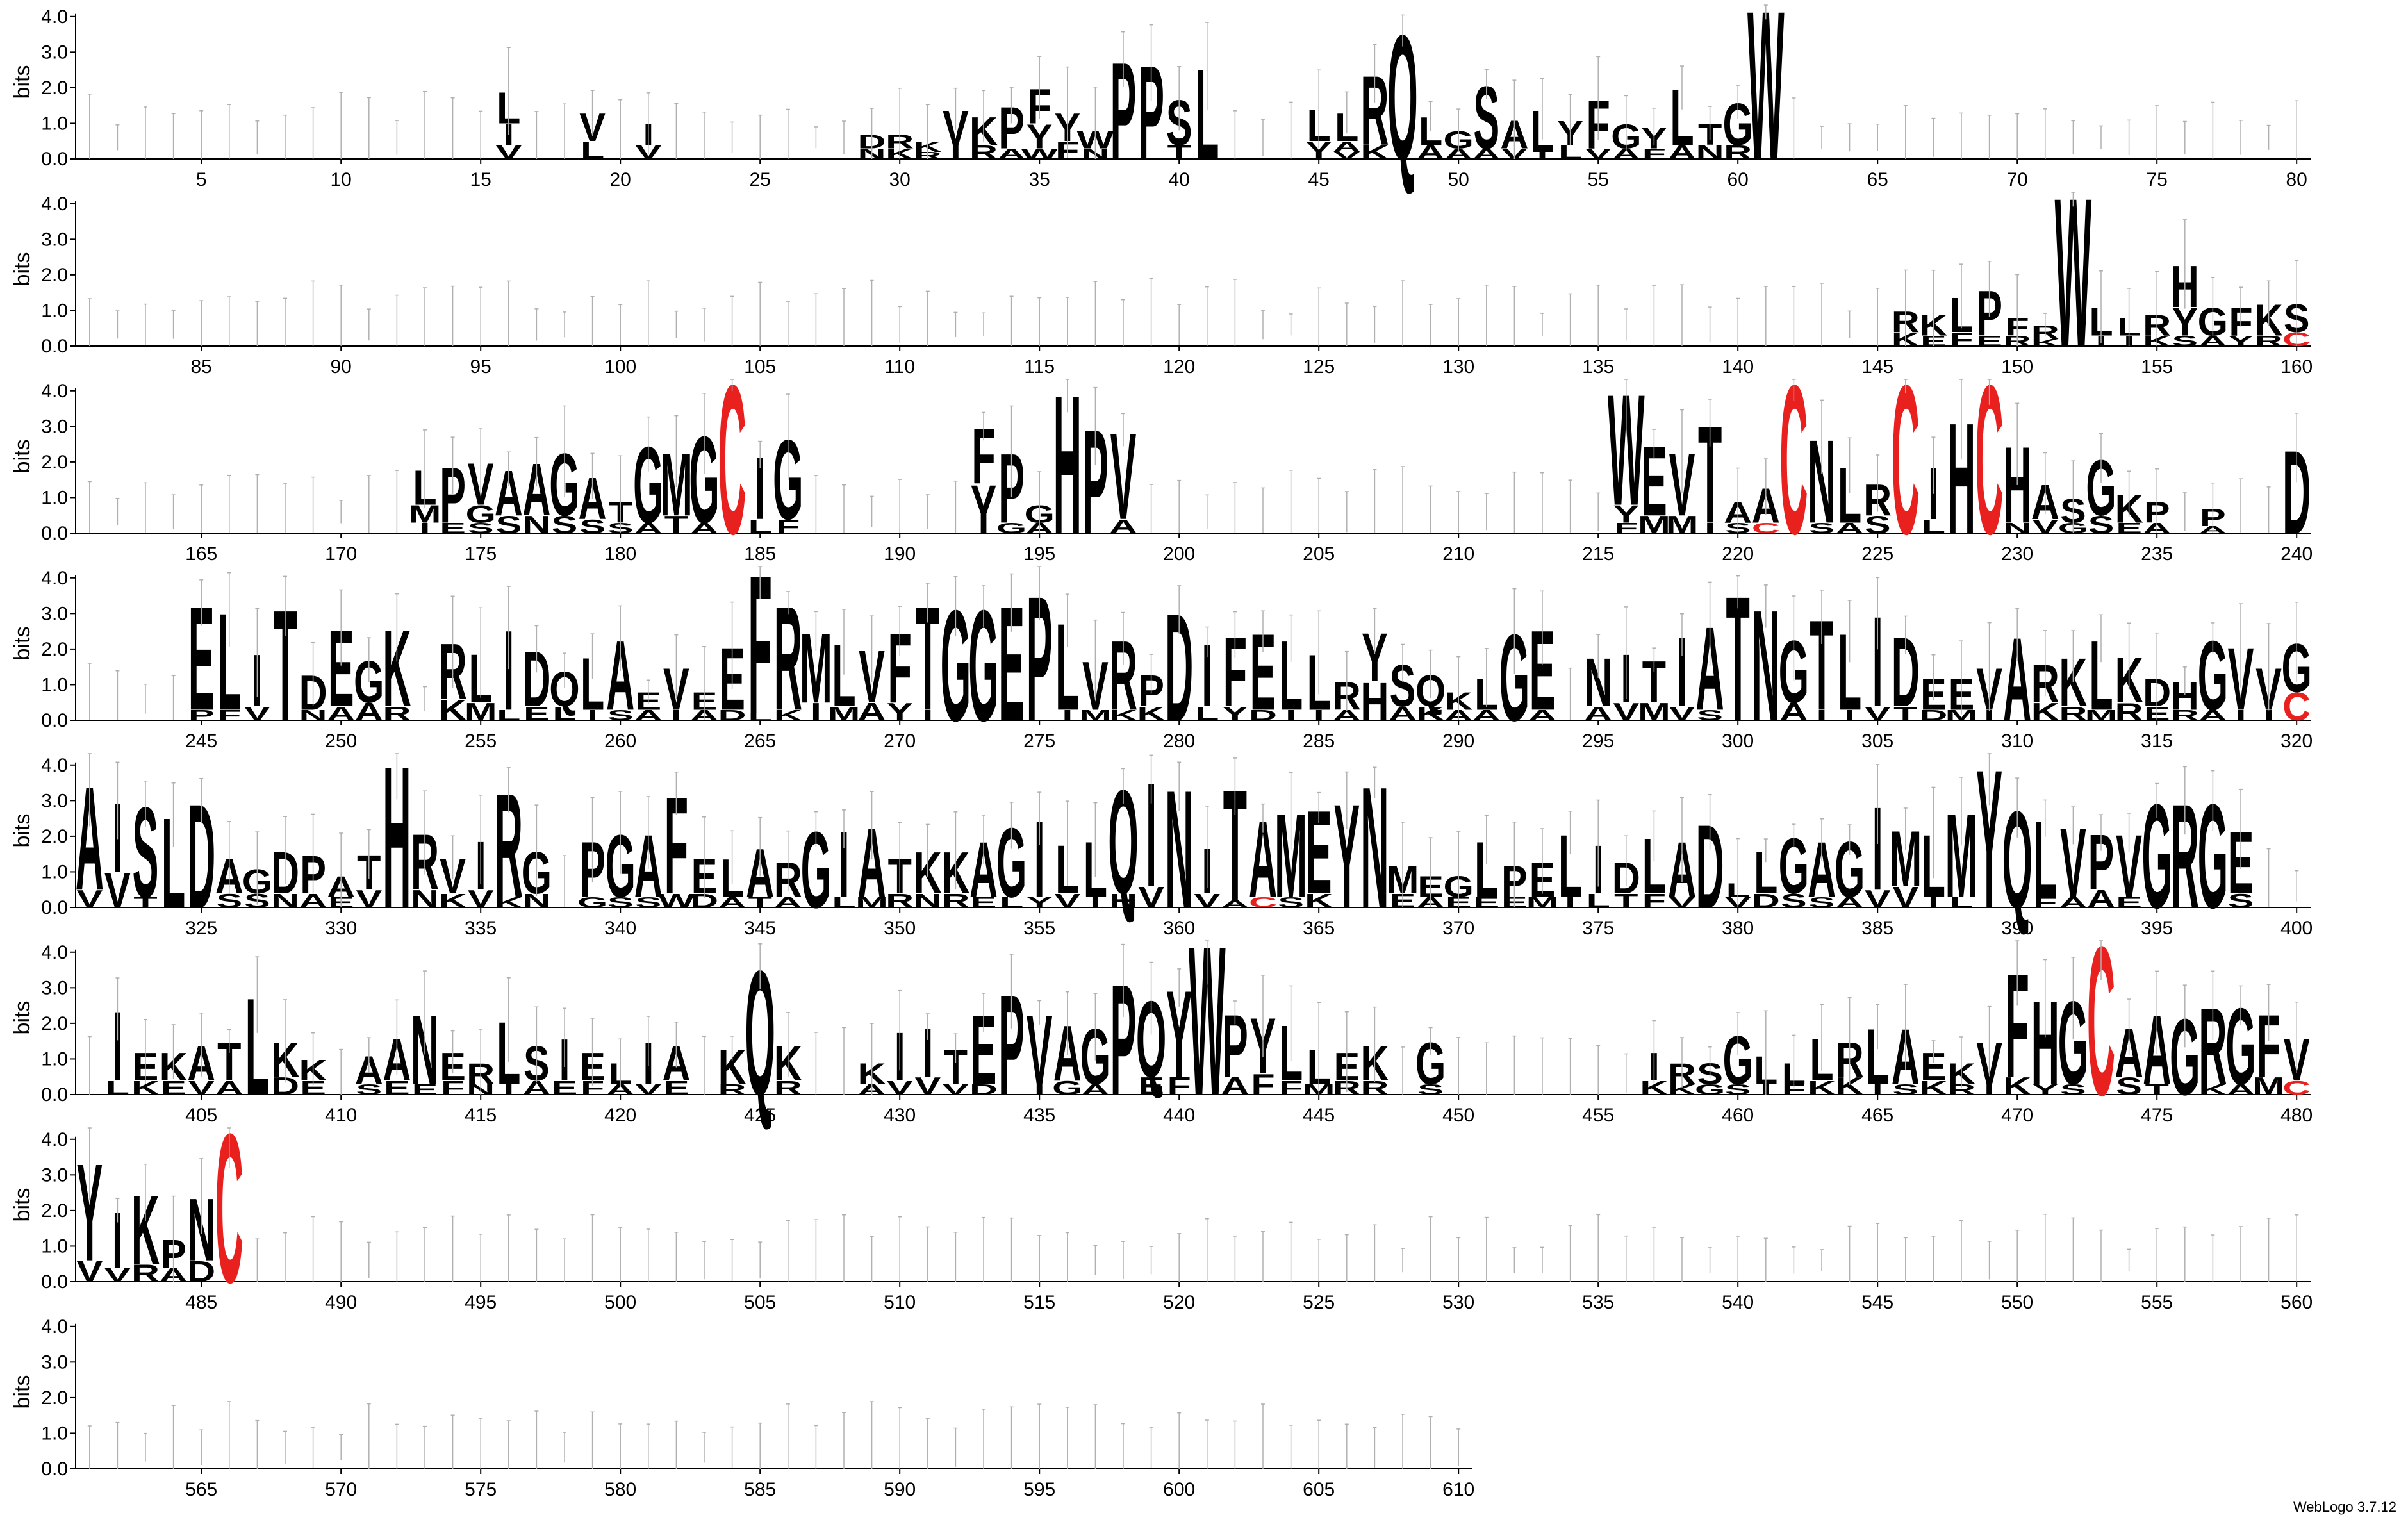 The height and width of the screenshot is (1522, 2408). Describe the element at coordinates (2017, 741) in the screenshot. I see `x-tick-label: 310` at that location.